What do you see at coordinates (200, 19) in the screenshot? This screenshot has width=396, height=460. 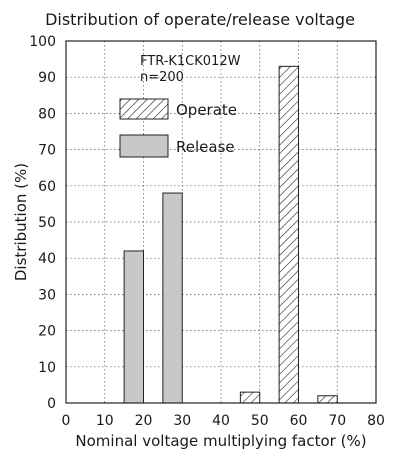 I see `chart-title: Distribution of operate/release voltage` at bounding box center [200, 19].